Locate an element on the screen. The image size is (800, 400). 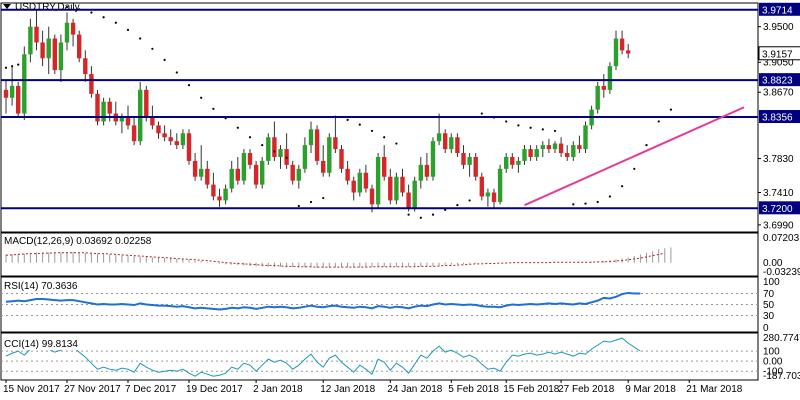
price-tick-label: 3.7410 is located at coordinates (778, 193).